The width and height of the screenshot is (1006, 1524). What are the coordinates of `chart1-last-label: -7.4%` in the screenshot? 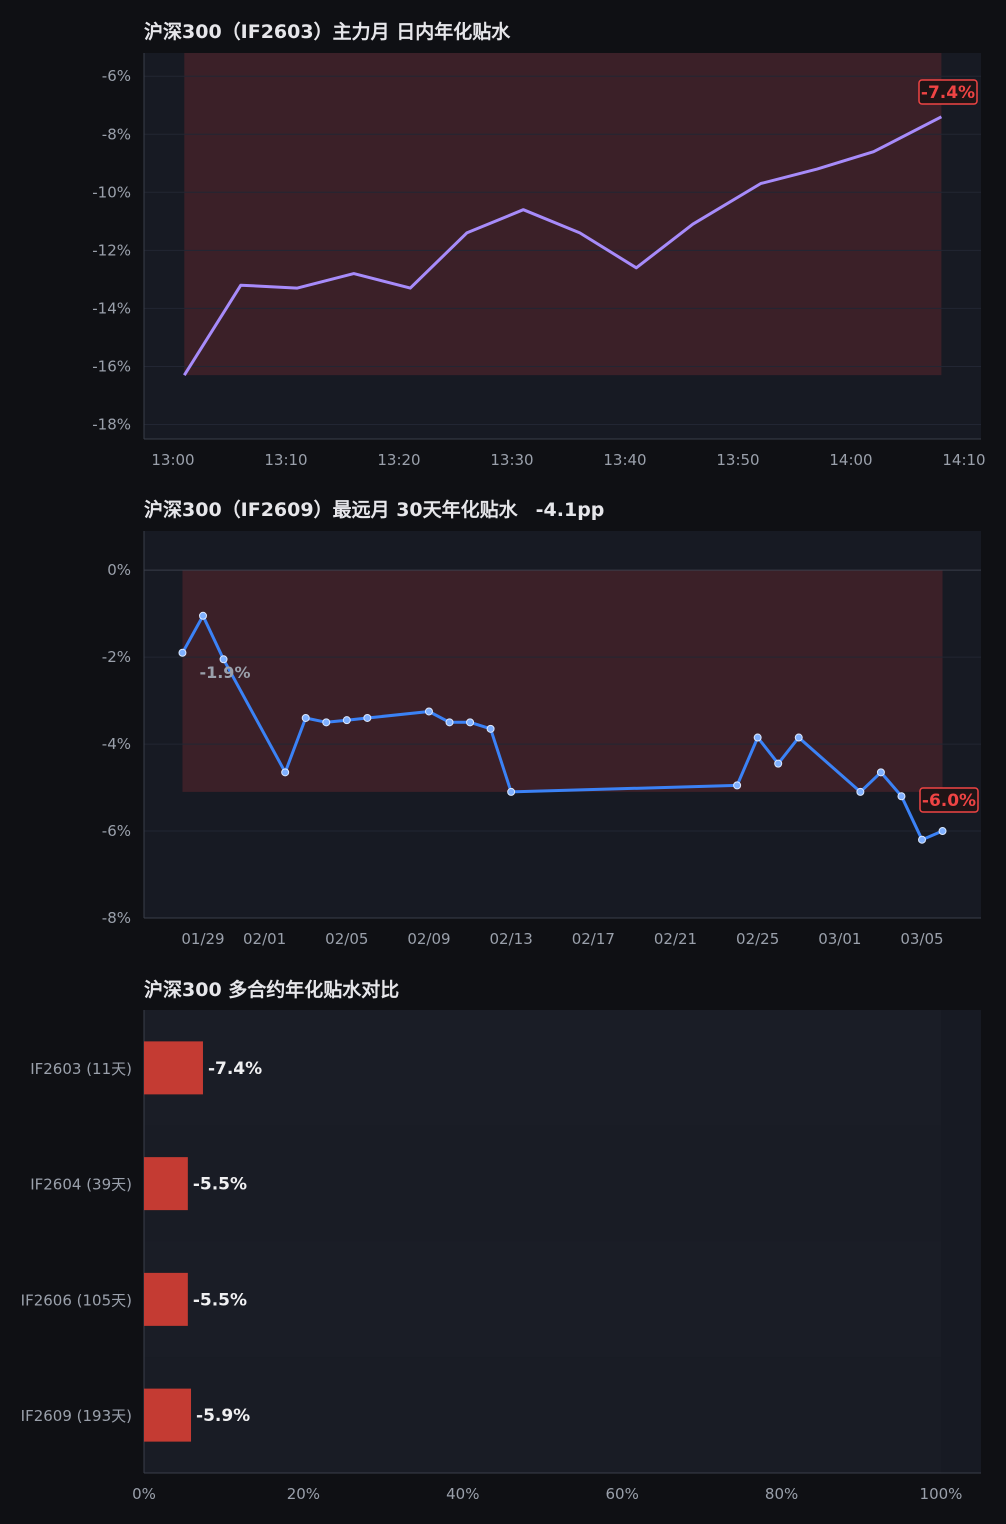 It's located at (948, 93).